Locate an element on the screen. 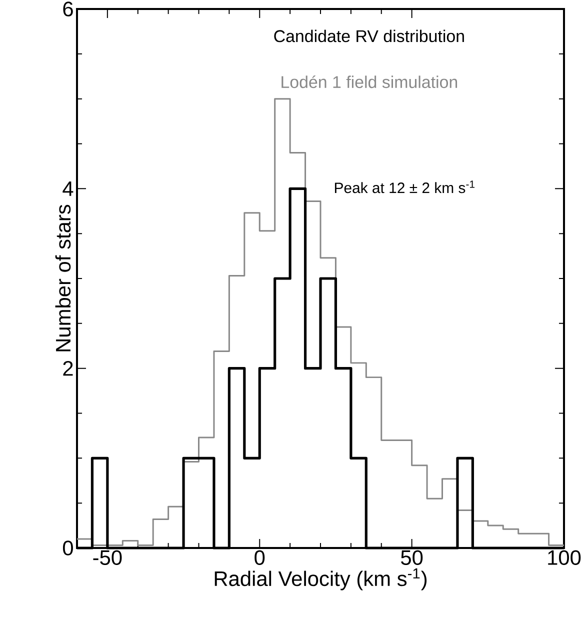 The height and width of the screenshot is (622, 588). y-tick-label: 6 is located at coordinates (68, 9).